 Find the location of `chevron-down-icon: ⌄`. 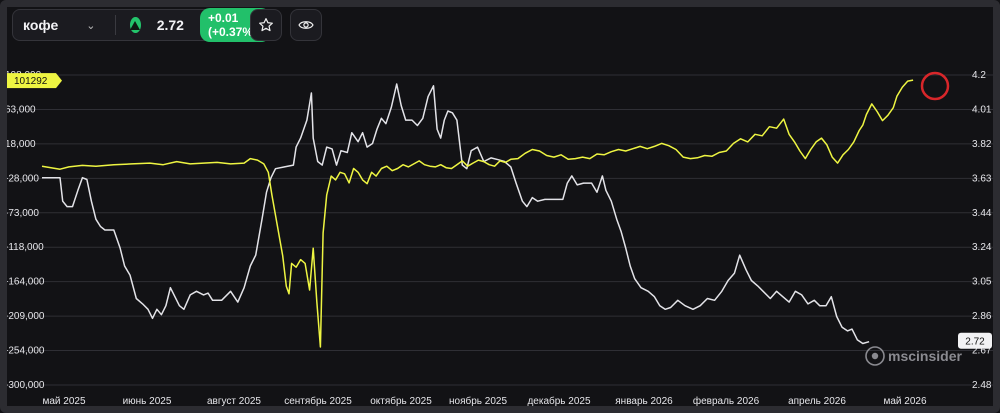

chevron-down-icon: ⌄ is located at coordinates (91, 25).